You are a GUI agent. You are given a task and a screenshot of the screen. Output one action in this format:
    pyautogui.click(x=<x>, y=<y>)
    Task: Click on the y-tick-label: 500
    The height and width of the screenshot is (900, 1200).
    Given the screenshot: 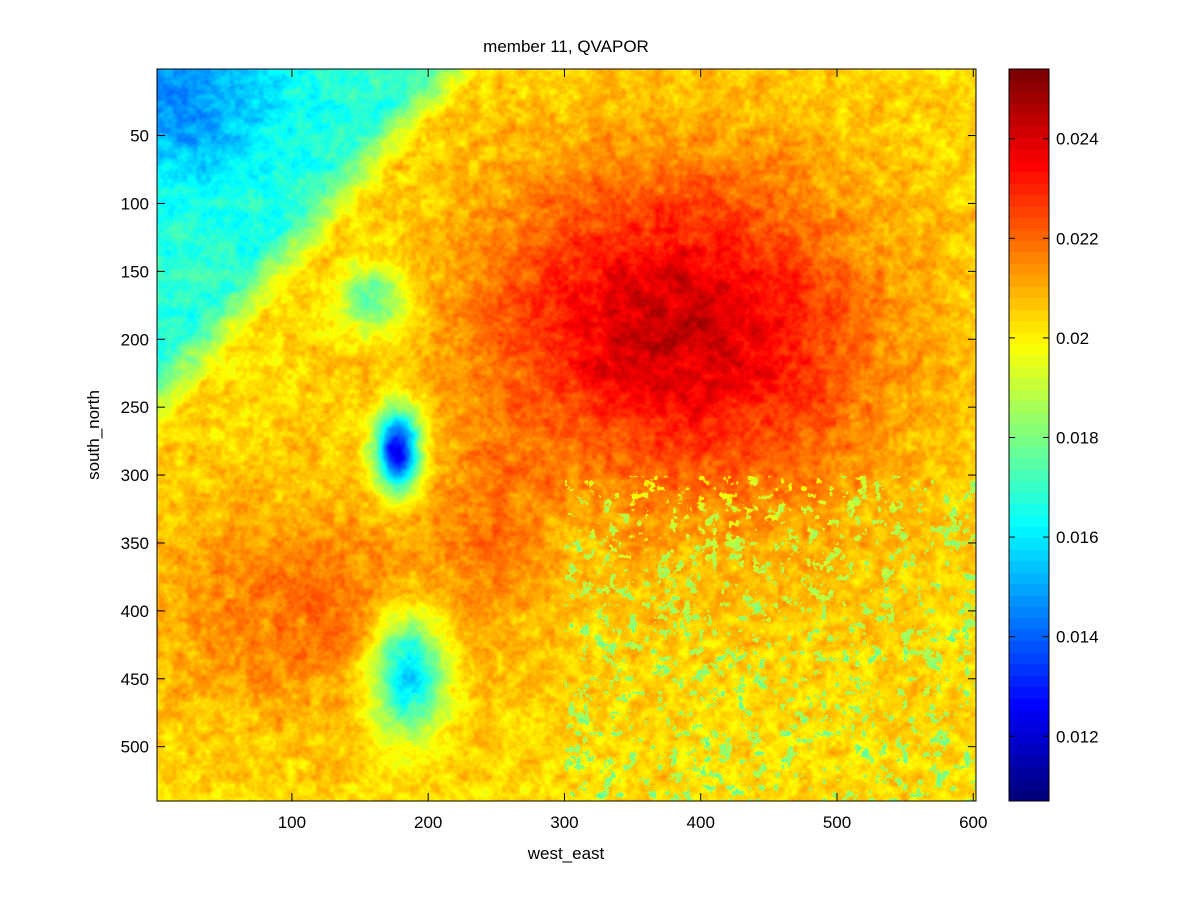 What is the action you would take?
    pyautogui.click(x=135, y=747)
    